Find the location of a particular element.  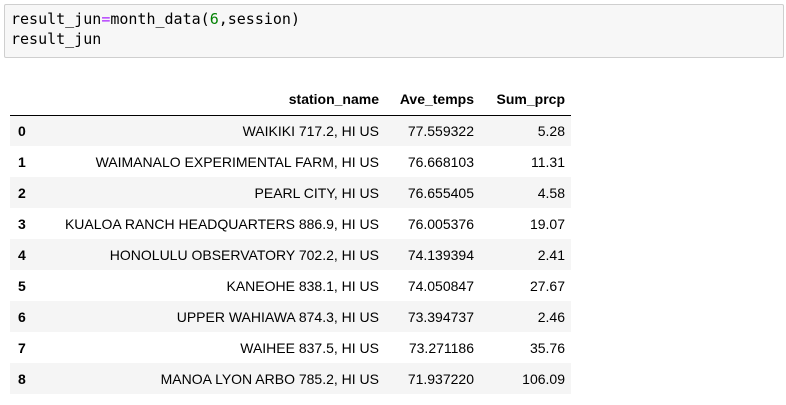

table-header-row: station_name Ave_temps Sum_prcp is located at coordinates (290, 100).